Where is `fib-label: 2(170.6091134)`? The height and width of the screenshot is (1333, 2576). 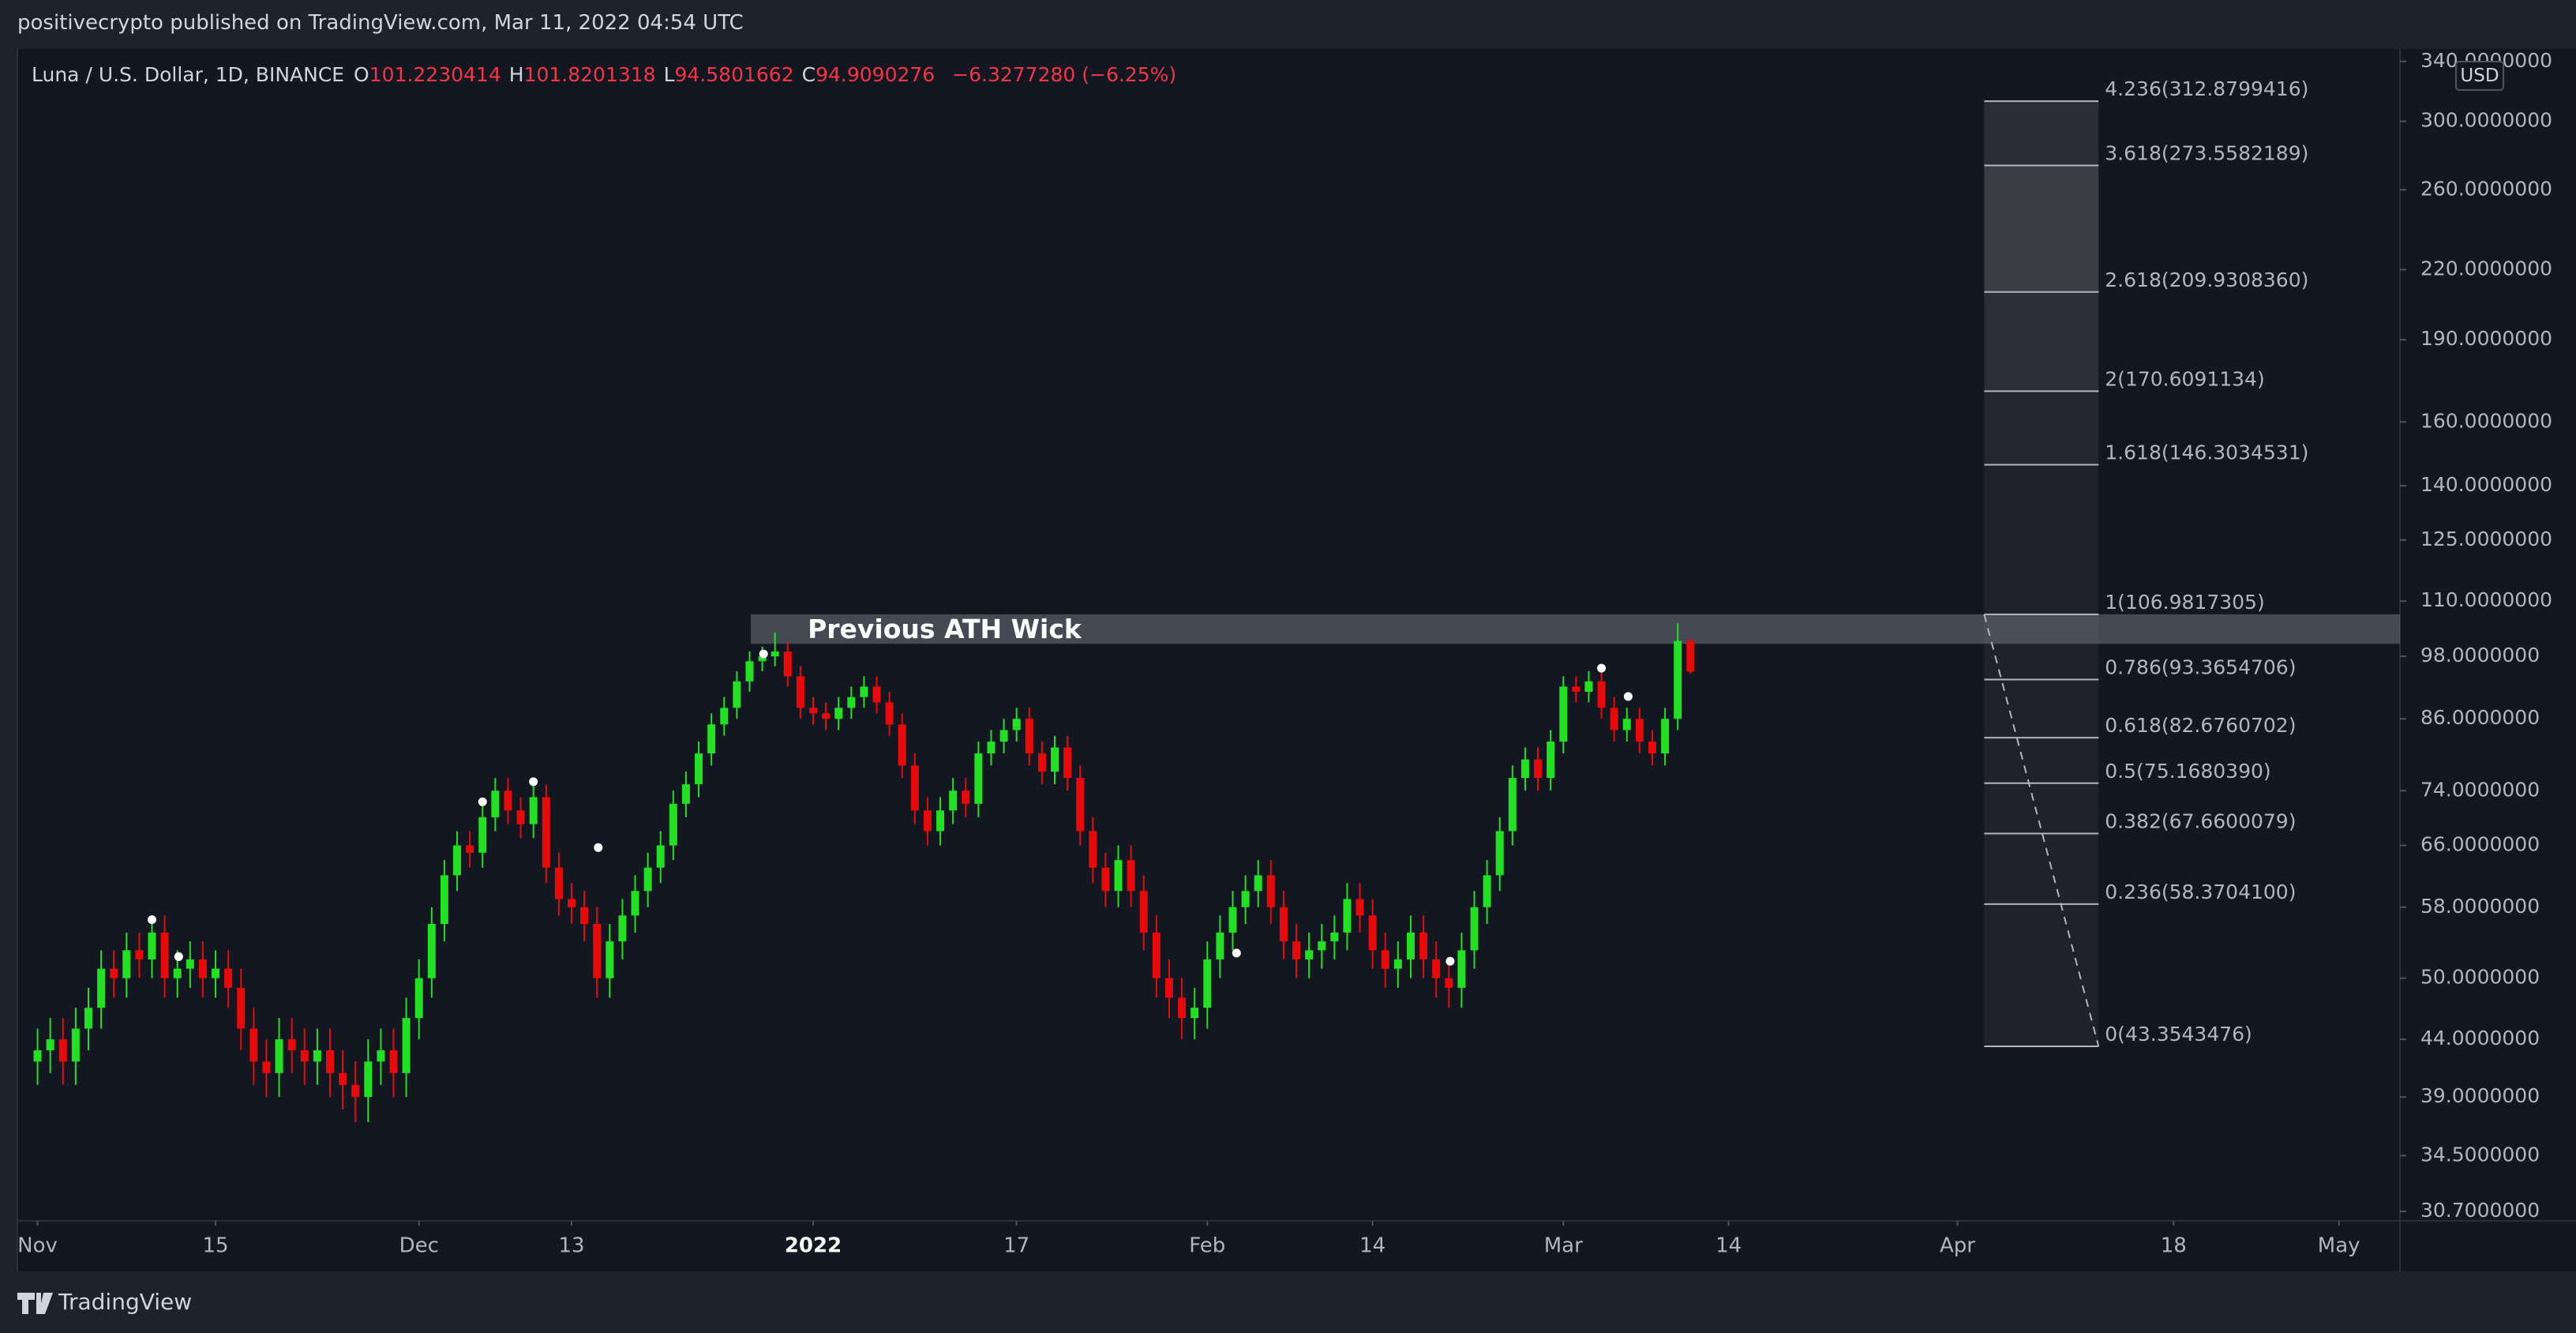 fib-label: 2(170.6091134) is located at coordinates (2184, 378).